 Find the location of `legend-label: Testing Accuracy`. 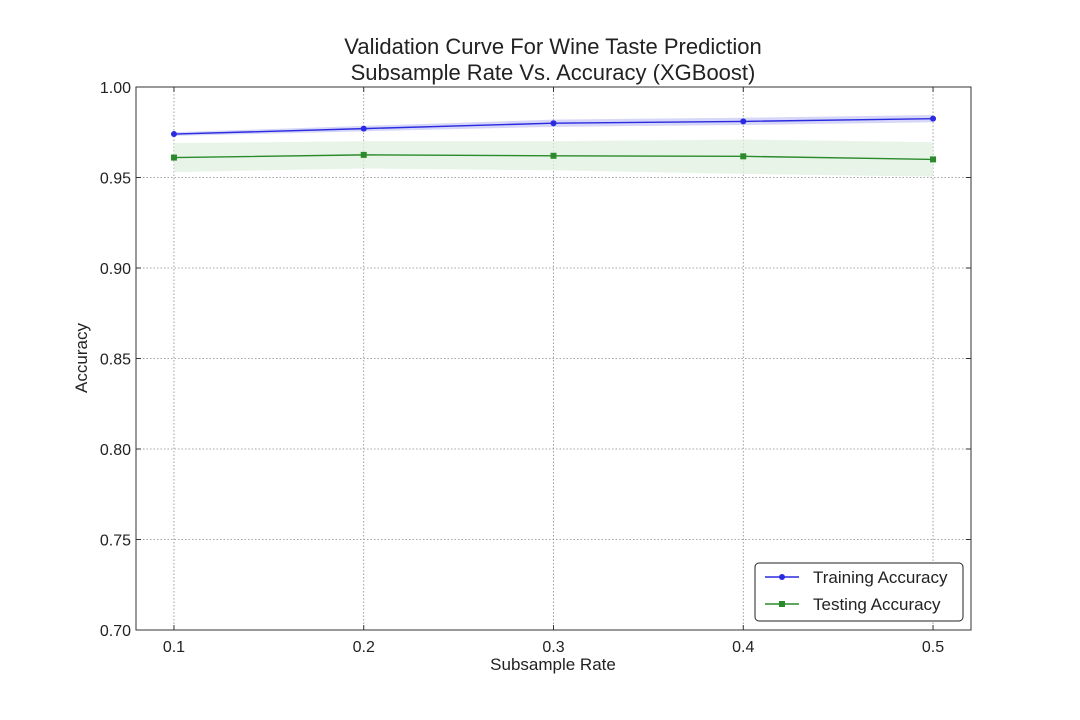

legend-label: Testing Accuracy is located at coordinates (877, 604).